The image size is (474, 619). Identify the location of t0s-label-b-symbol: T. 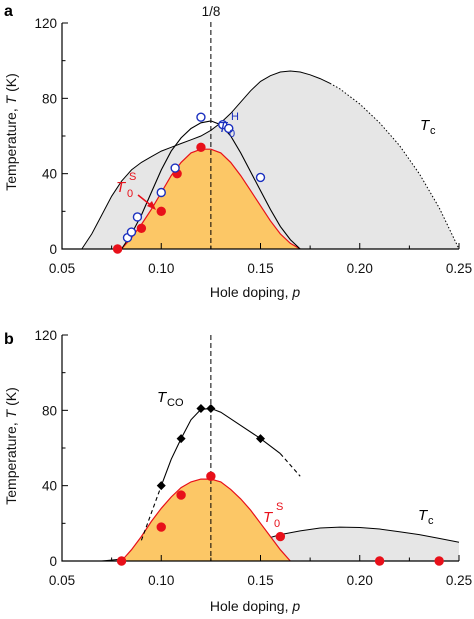
(268, 517).